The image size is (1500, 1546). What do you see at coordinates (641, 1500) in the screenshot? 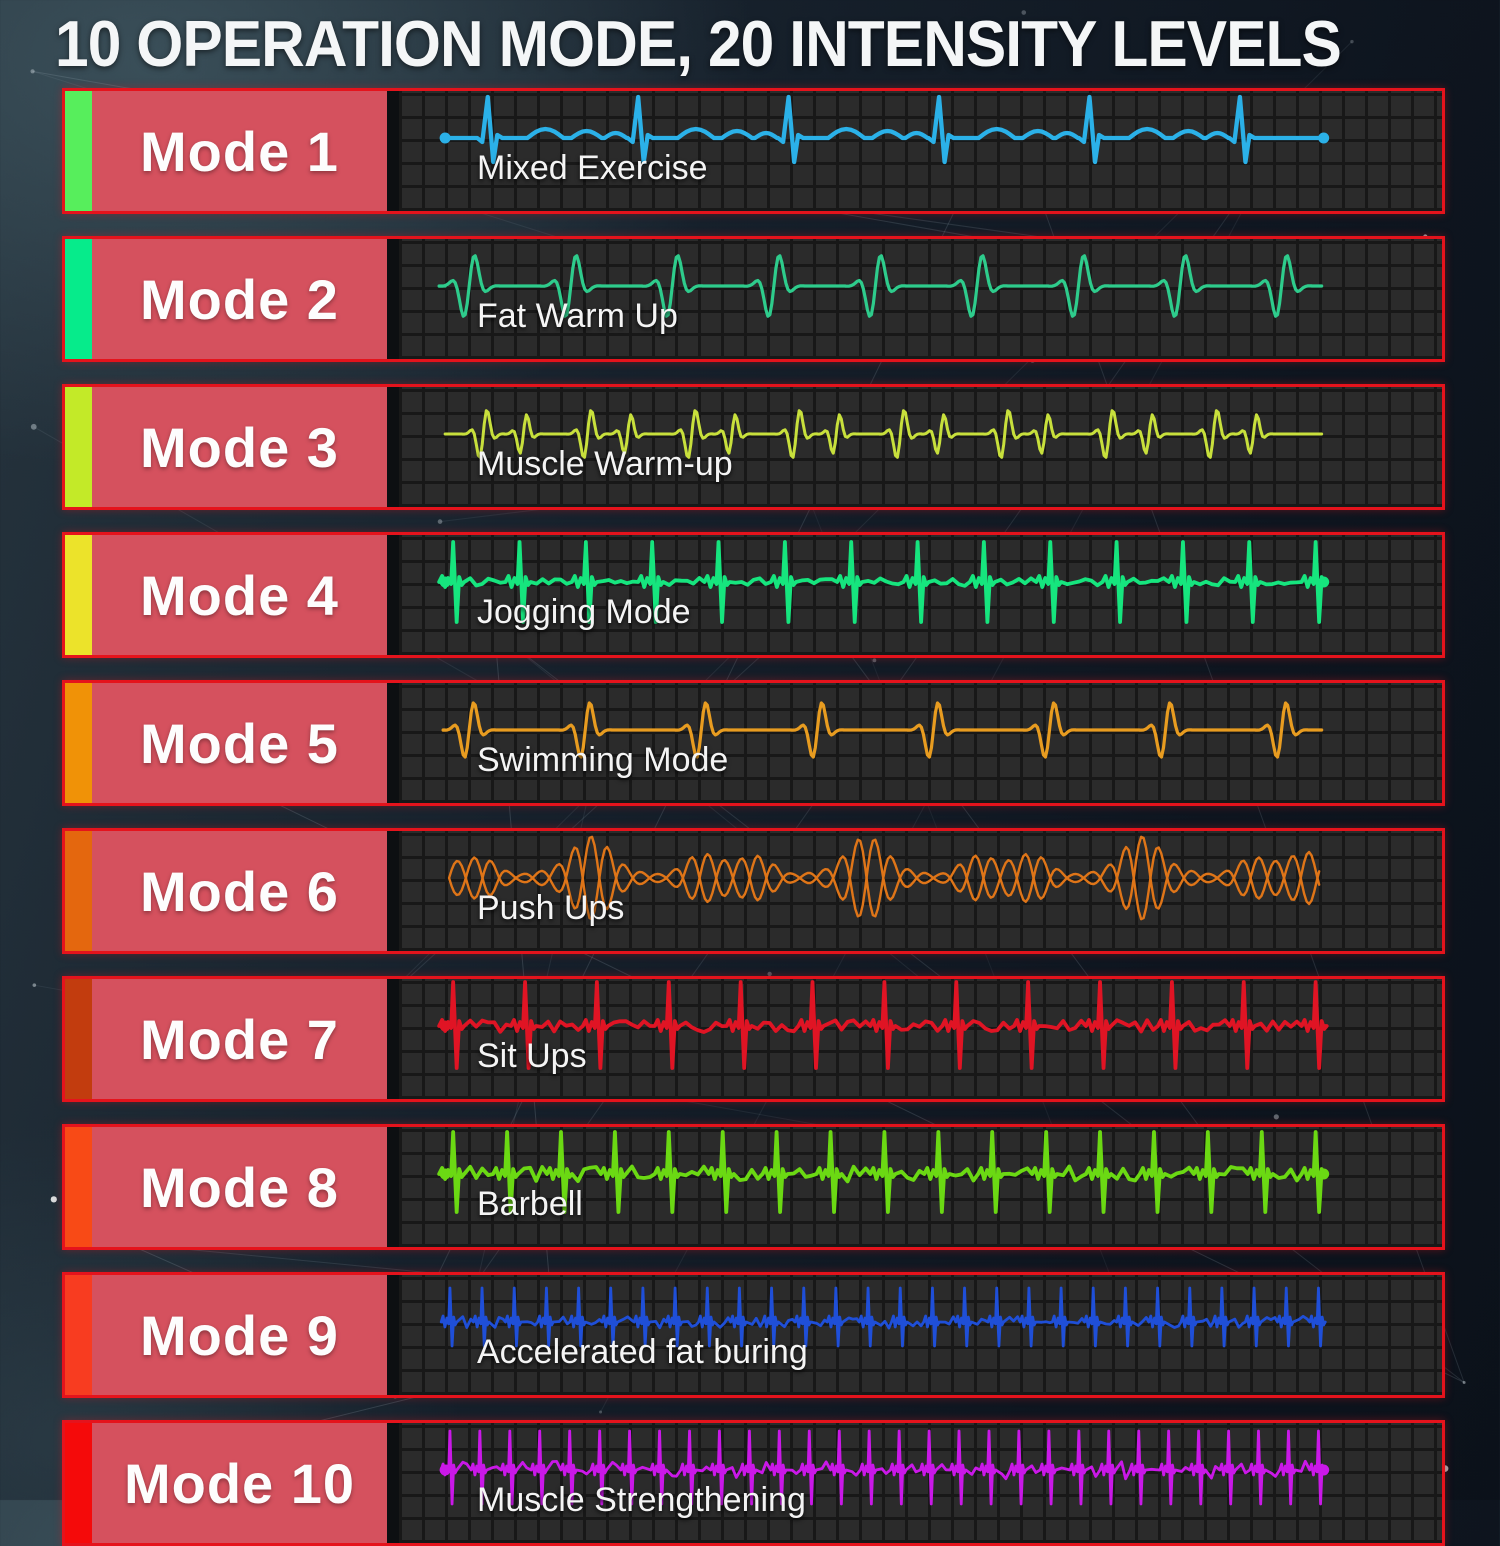
I see `exercise-label: Muscle Strengthening` at bounding box center [641, 1500].